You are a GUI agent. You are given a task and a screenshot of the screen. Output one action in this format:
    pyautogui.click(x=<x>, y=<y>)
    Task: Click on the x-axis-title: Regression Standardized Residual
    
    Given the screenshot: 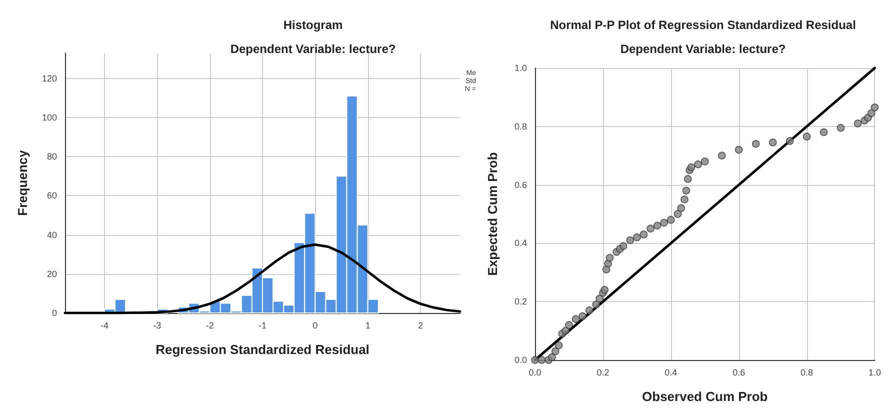 What is the action you would take?
    pyautogui.click(x=263, y=349)
    